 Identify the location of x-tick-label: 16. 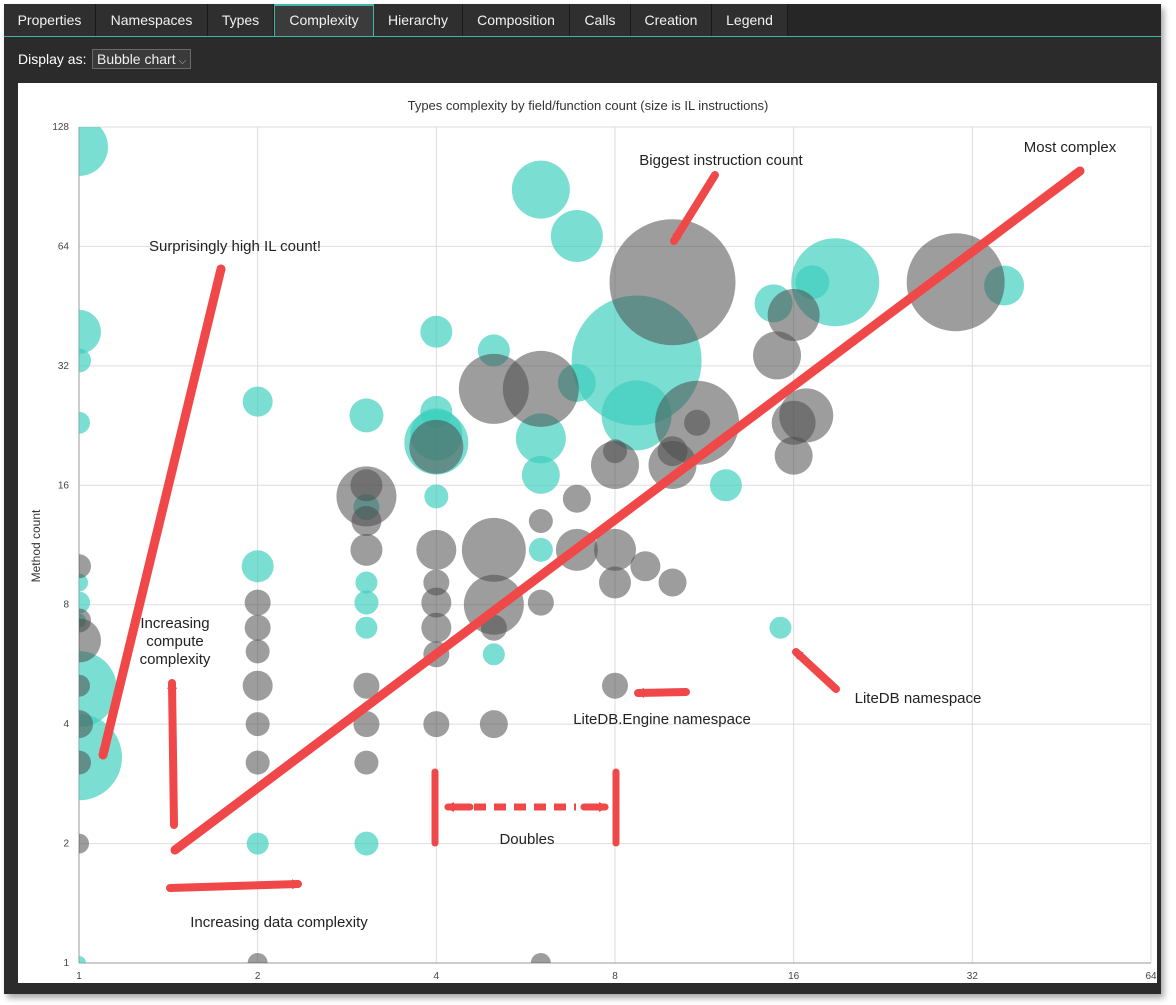
(794, 976).